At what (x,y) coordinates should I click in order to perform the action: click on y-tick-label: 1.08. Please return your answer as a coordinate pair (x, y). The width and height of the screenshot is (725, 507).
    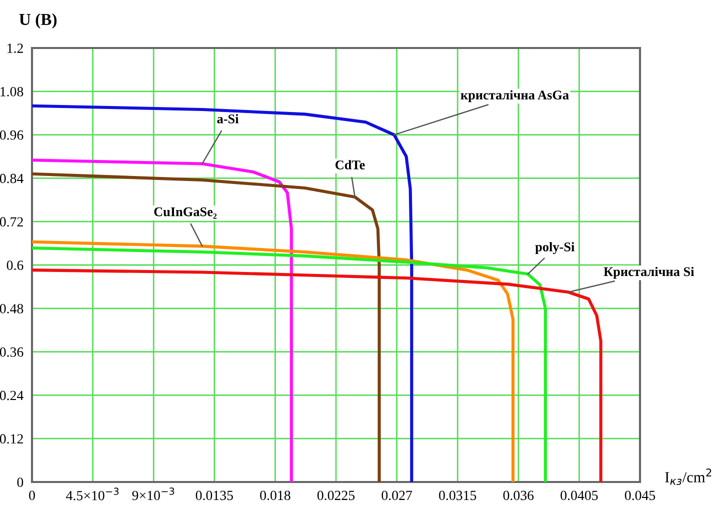
    Looking at the image, I should click on (12, 91).